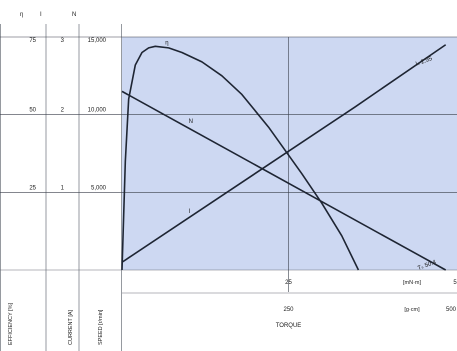 Image resolution: width=457 pixels, height=351 pixels. I want to click on tick-torque-bottom-1: 500, so click(451, 310).